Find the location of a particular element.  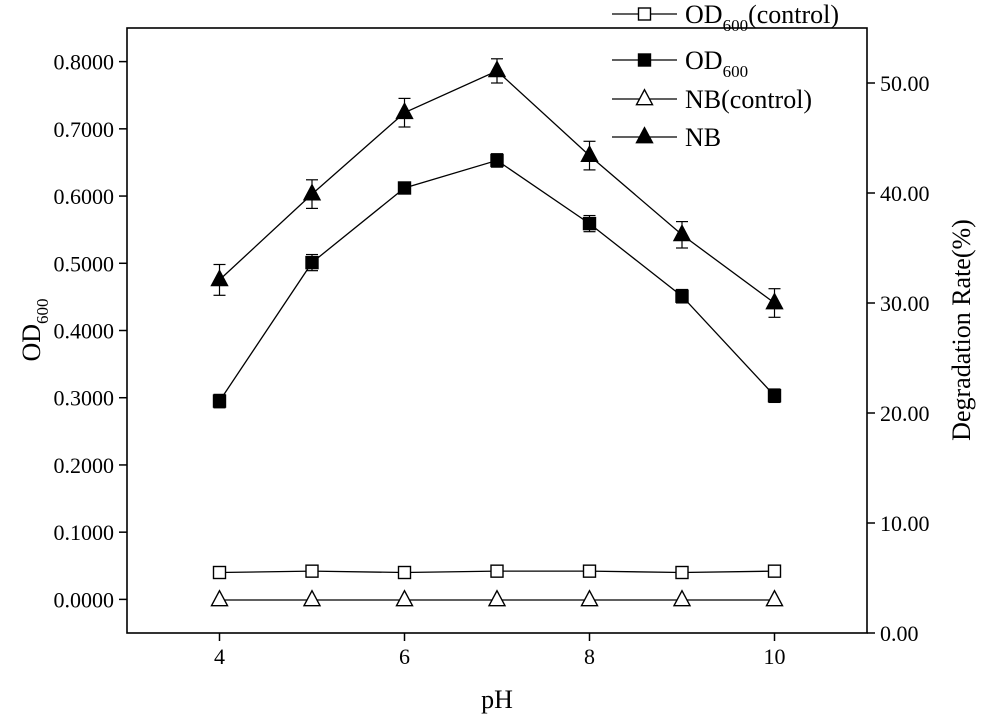

y-tick-label: 0.8000 is located at coordinates (84, 62).